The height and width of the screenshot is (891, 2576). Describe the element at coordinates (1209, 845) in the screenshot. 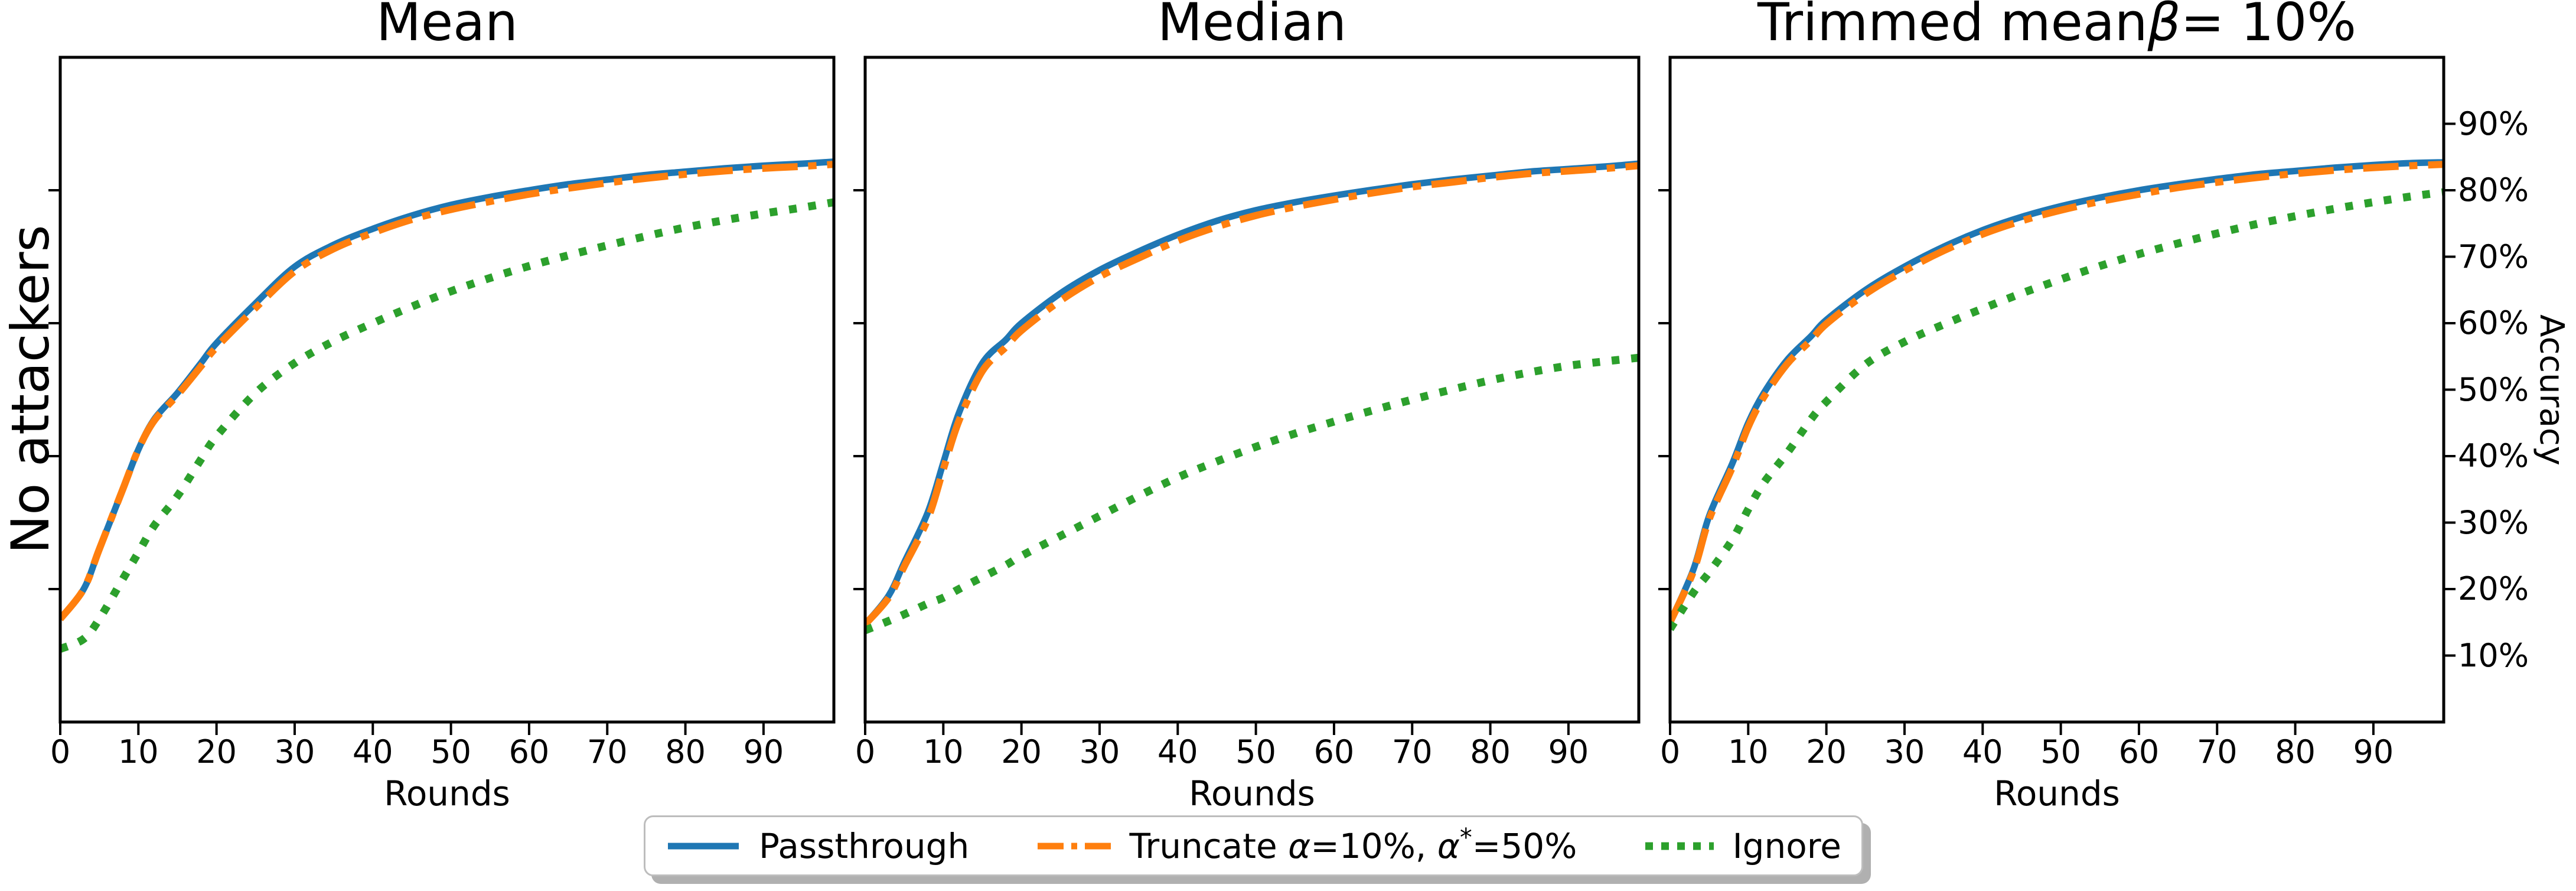

I see `legend-text-part: Truncate` at that location.